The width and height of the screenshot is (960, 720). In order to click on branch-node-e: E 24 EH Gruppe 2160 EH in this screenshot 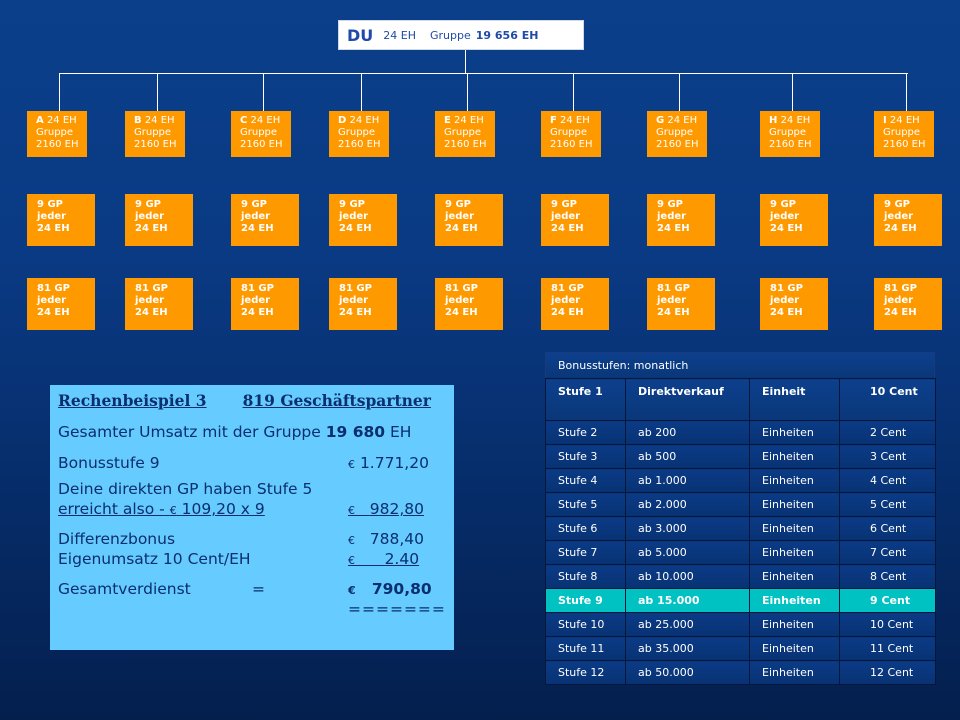, I will do `click(465, 134)`.